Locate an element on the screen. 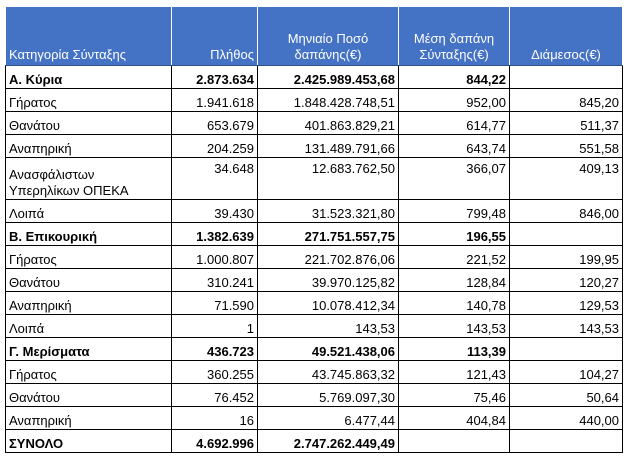 Image resolution: width=627 pixels, height=465 pixels. cell-median: 409,13 is located at coordinates (566, 178).